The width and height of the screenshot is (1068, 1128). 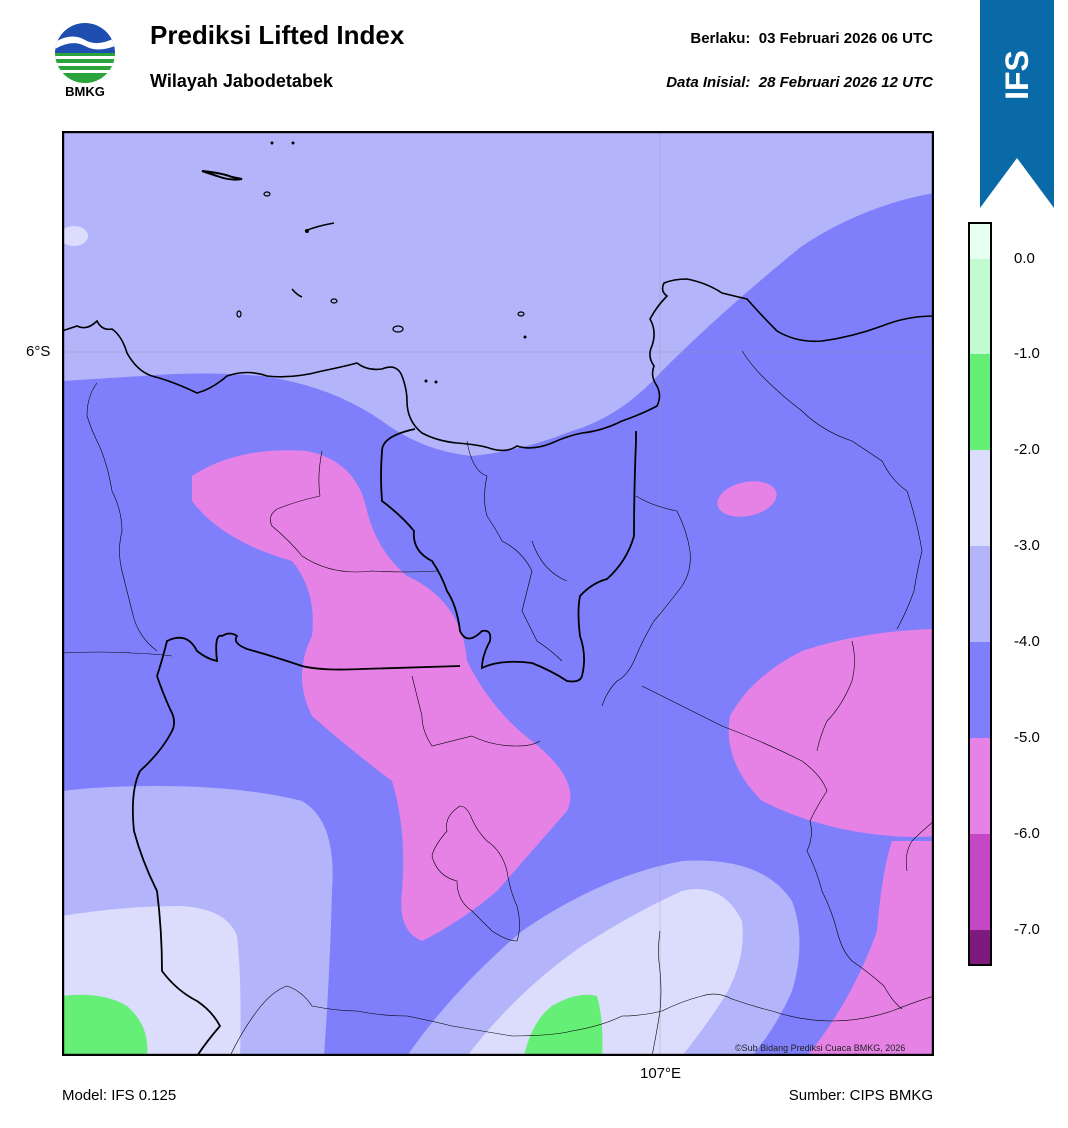 I want to click on init-time: Data Inisial: 28 Februari 2026 12 UTC, so click(x=799, y=82).